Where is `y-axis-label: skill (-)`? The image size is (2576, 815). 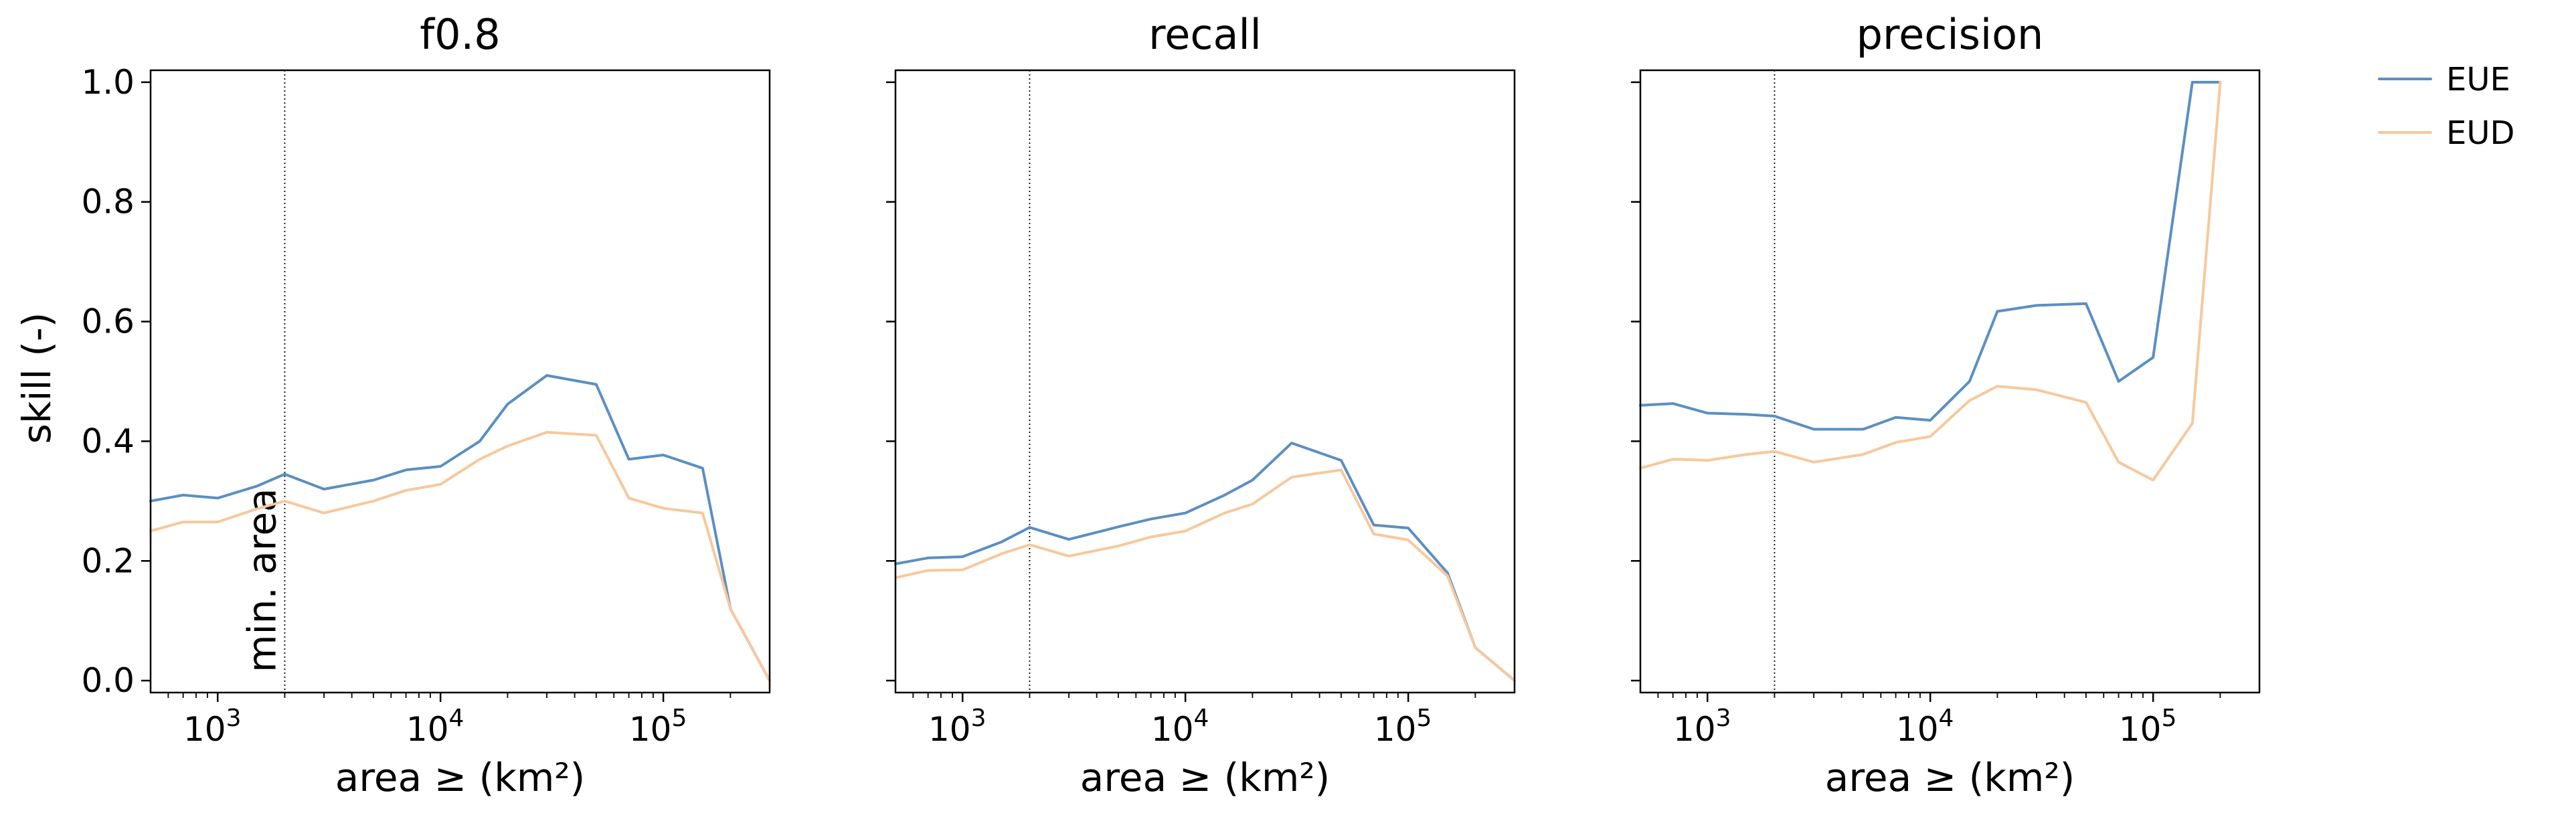 y-axis-label: skill (-) is located at coordinates (37, 378).